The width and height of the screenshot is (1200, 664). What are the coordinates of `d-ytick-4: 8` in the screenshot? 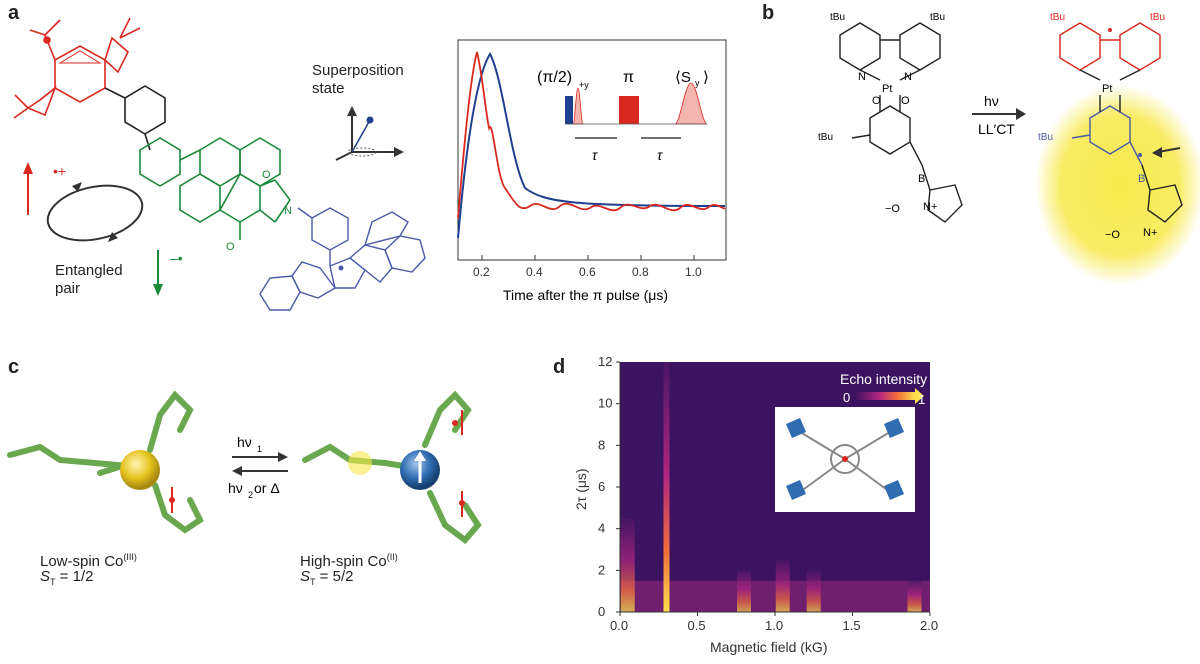 It's located at (601, 444).